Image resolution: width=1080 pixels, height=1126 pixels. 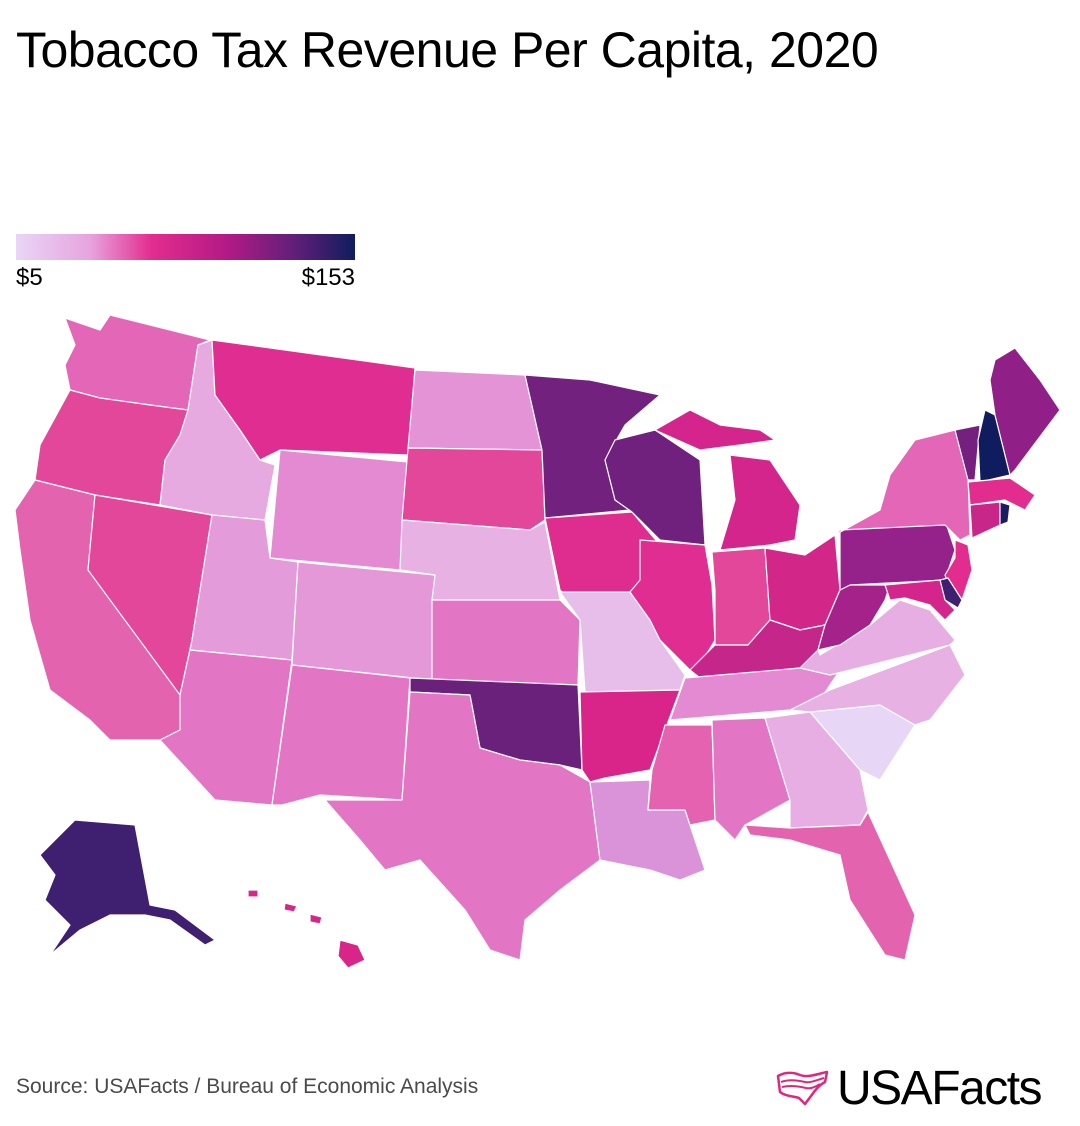 What do you see at coordinates (1005, 513) in the screenshot?
I see `state-RI` at bounding box center [1005, 513].